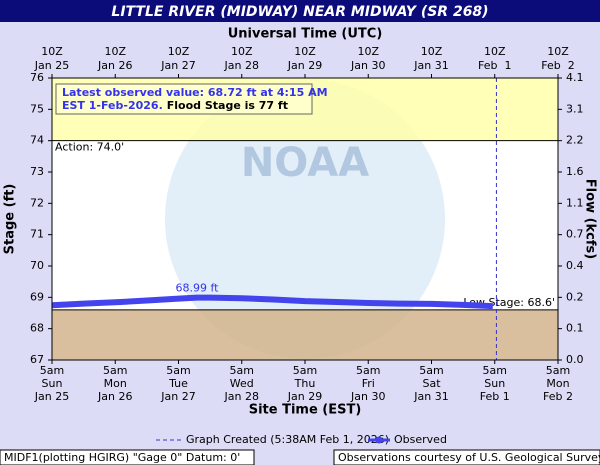 This screenshot has width=600, height=465. What do you see at coordinates (575, 359) in the screenshot?
I see `y2-tick-label: 0.0` at bounding box center [575, 359].